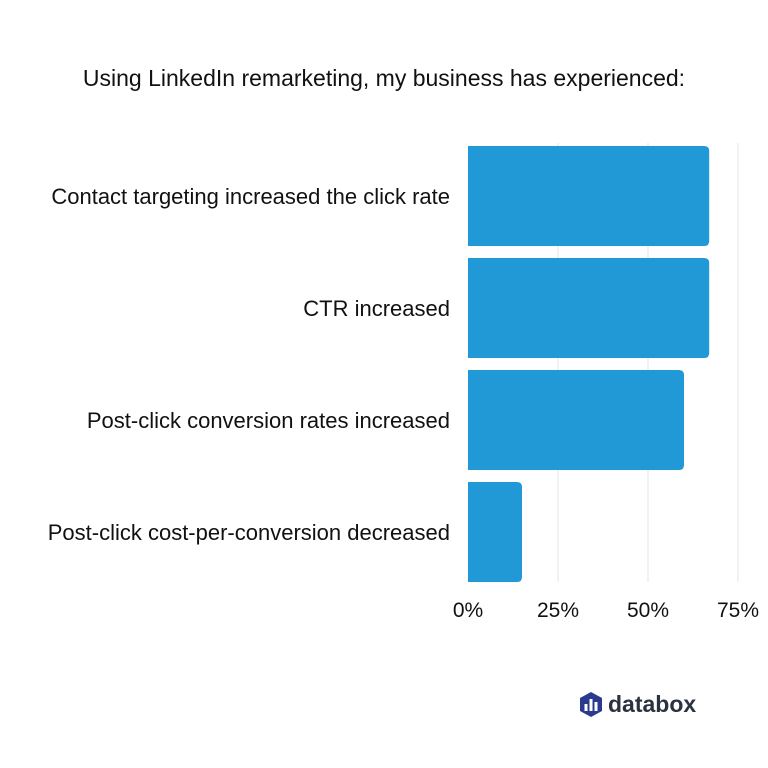 This screenshot has width=768, height=768. I want to click on databox-logo: databox, so click(638, 704).